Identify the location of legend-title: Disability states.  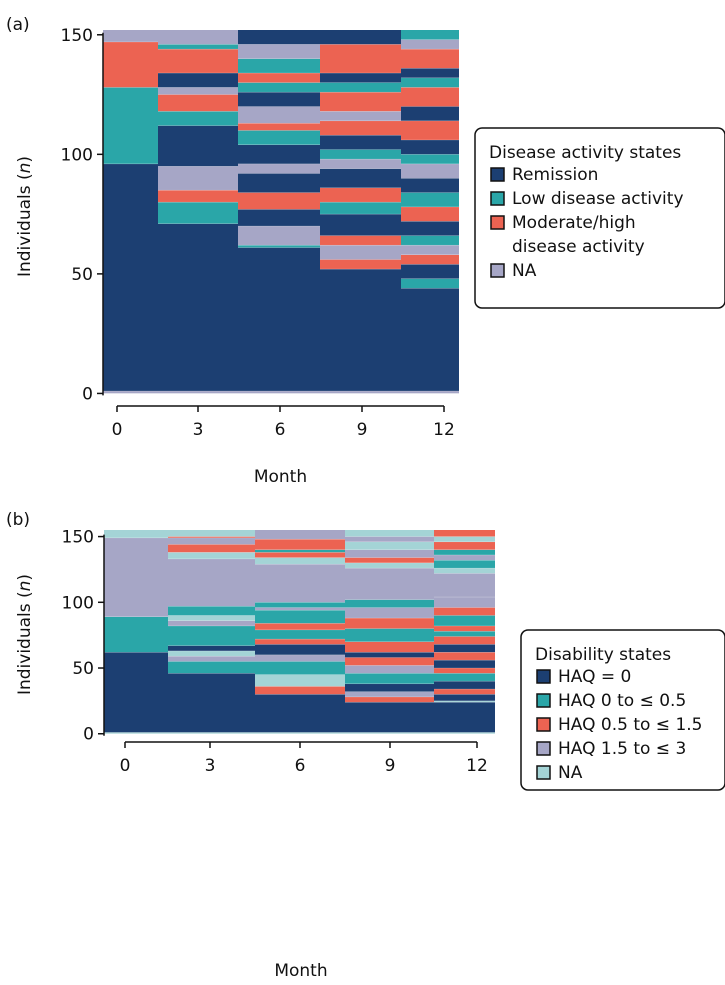
(603, 655).